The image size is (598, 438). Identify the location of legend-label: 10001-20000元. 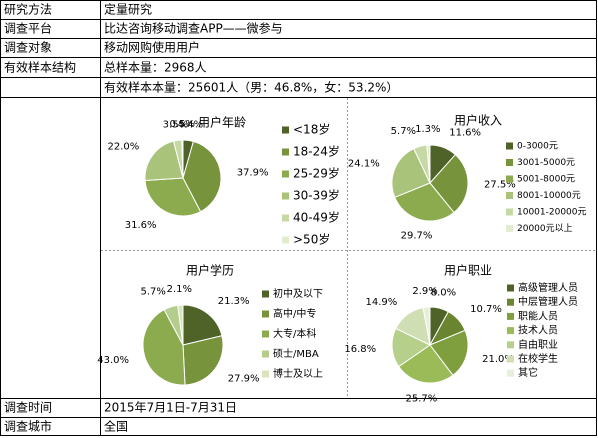
(552, 213).